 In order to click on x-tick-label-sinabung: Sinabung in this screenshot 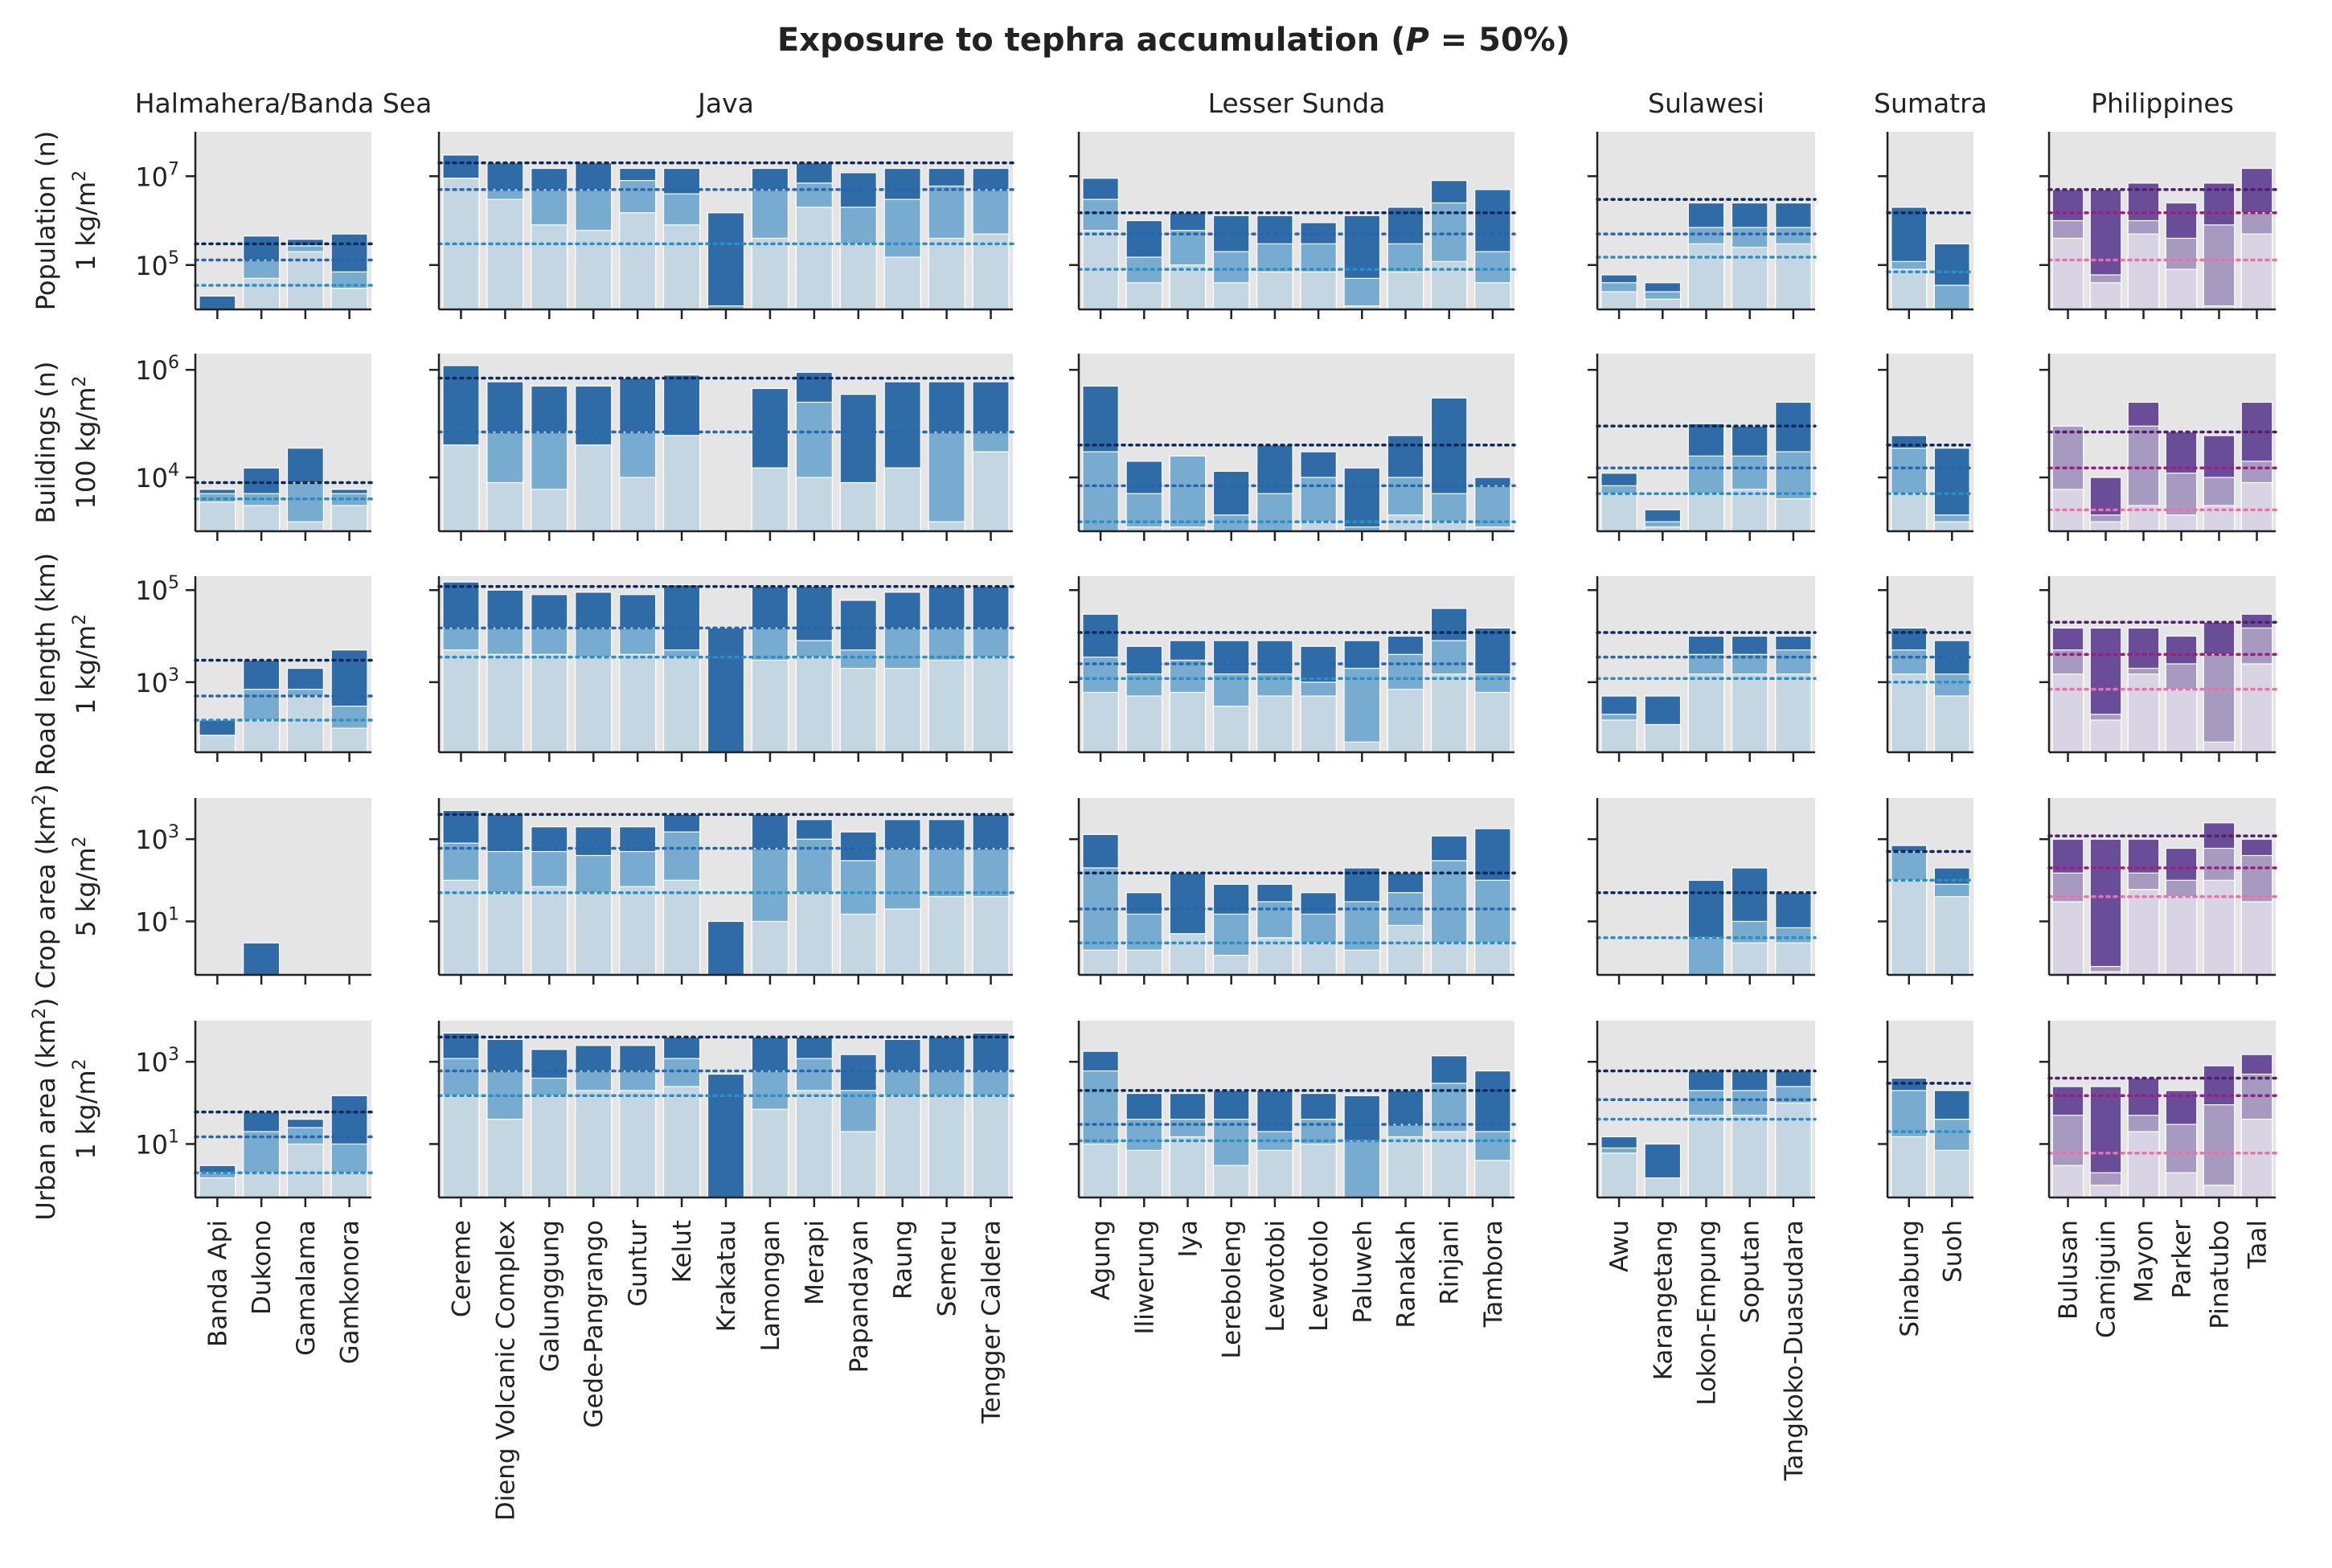, I will do `click(1910, 1278)`.